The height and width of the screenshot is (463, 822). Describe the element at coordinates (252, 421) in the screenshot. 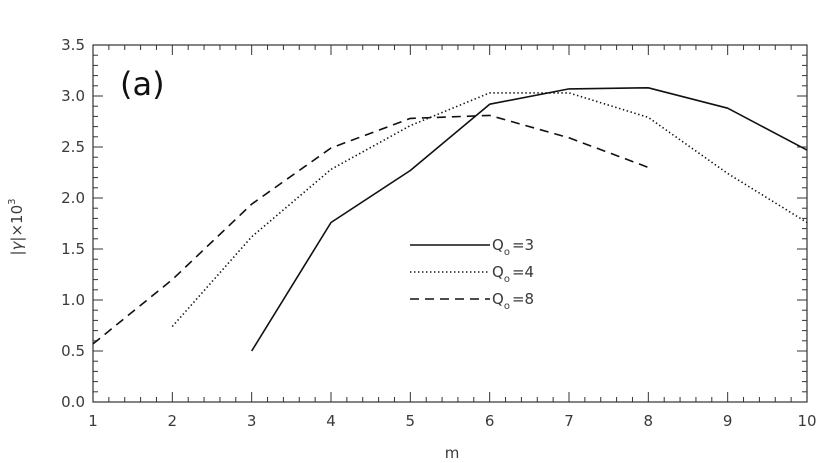

I see `x-tick-label: 3` at that location.